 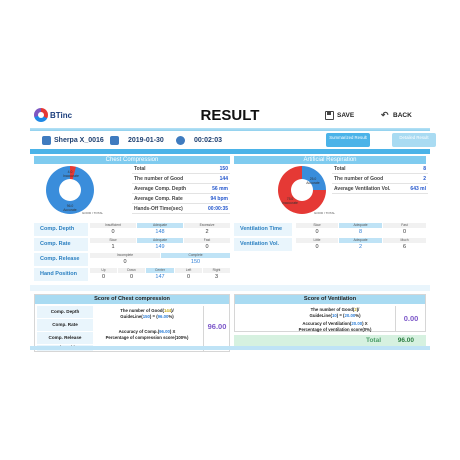 What do you see at coordinates (132, 299) in the screenshot?
I see `score-chest-title: Score of Chest compression` at bounding box center [132, 299].